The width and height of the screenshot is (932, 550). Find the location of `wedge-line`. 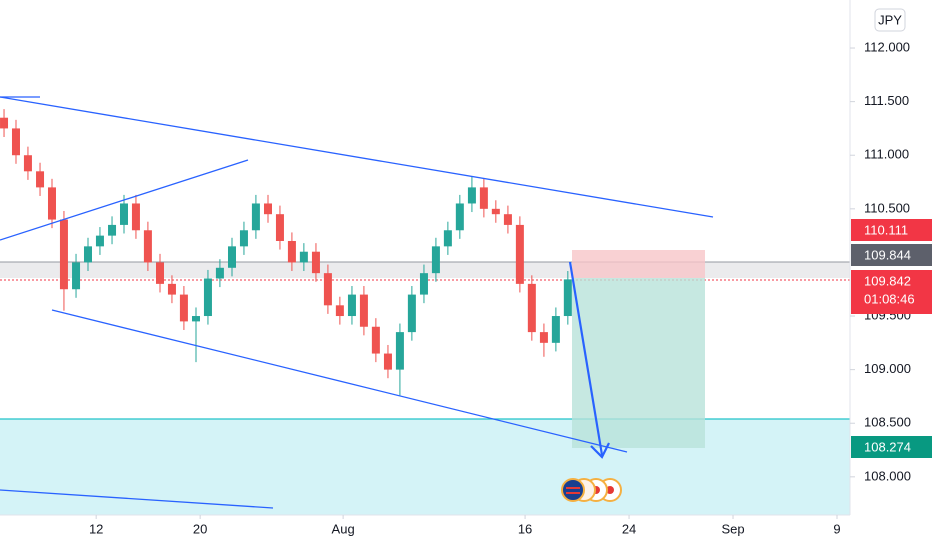

wedge-line is located at coordinates (124, 200).